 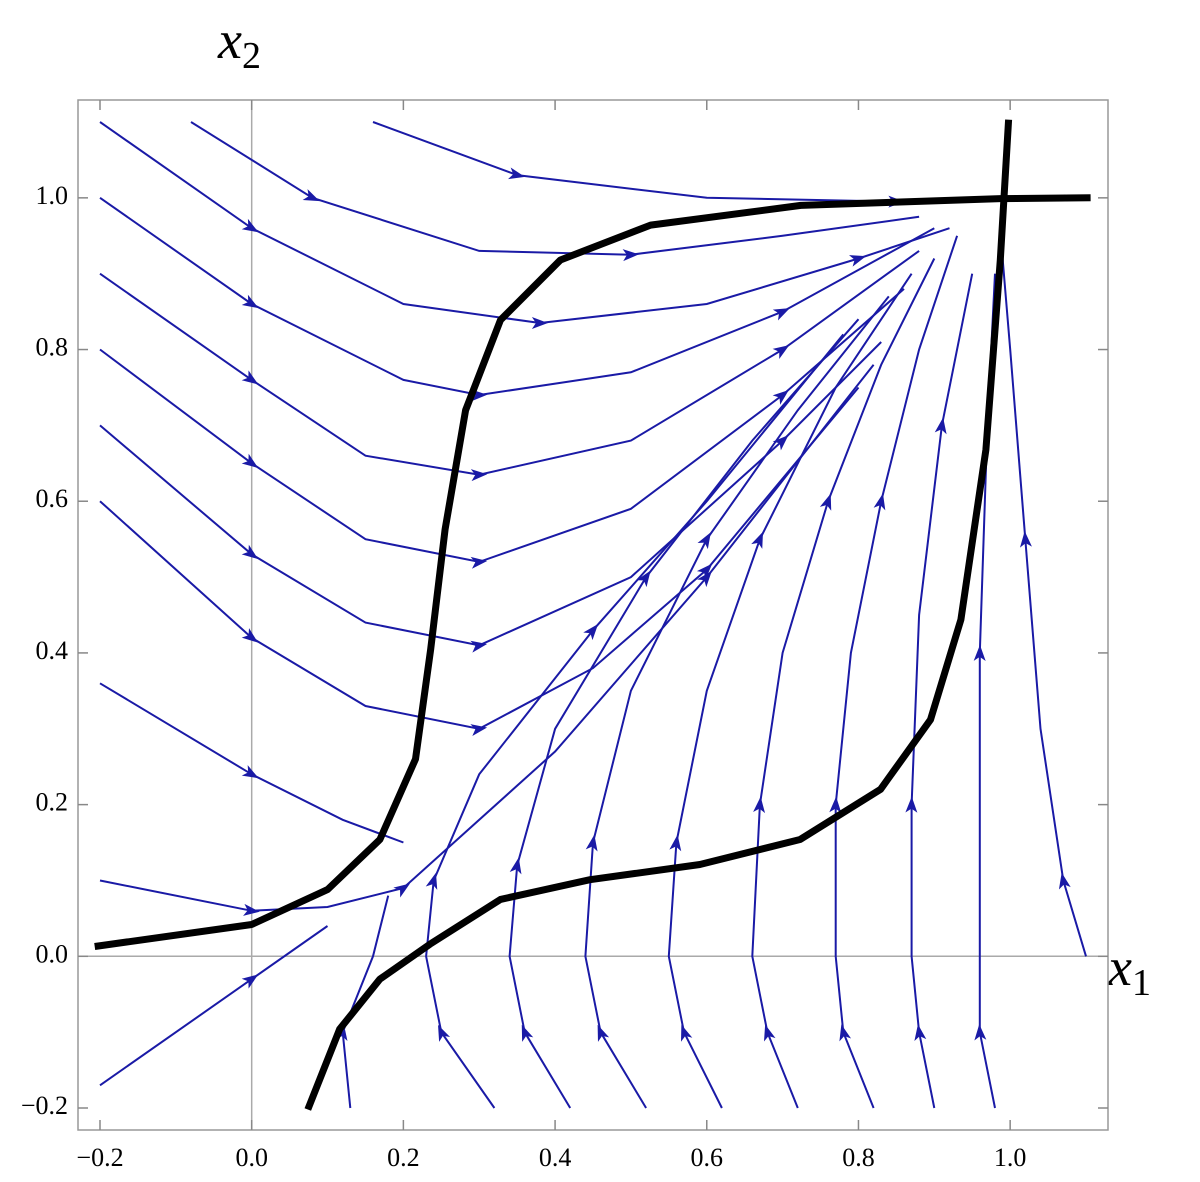 What do you see at coordinates (1010, 1157) in the screenshot?
I see `x-tick-label: 1.0` at bounding box center [1010, 1157].